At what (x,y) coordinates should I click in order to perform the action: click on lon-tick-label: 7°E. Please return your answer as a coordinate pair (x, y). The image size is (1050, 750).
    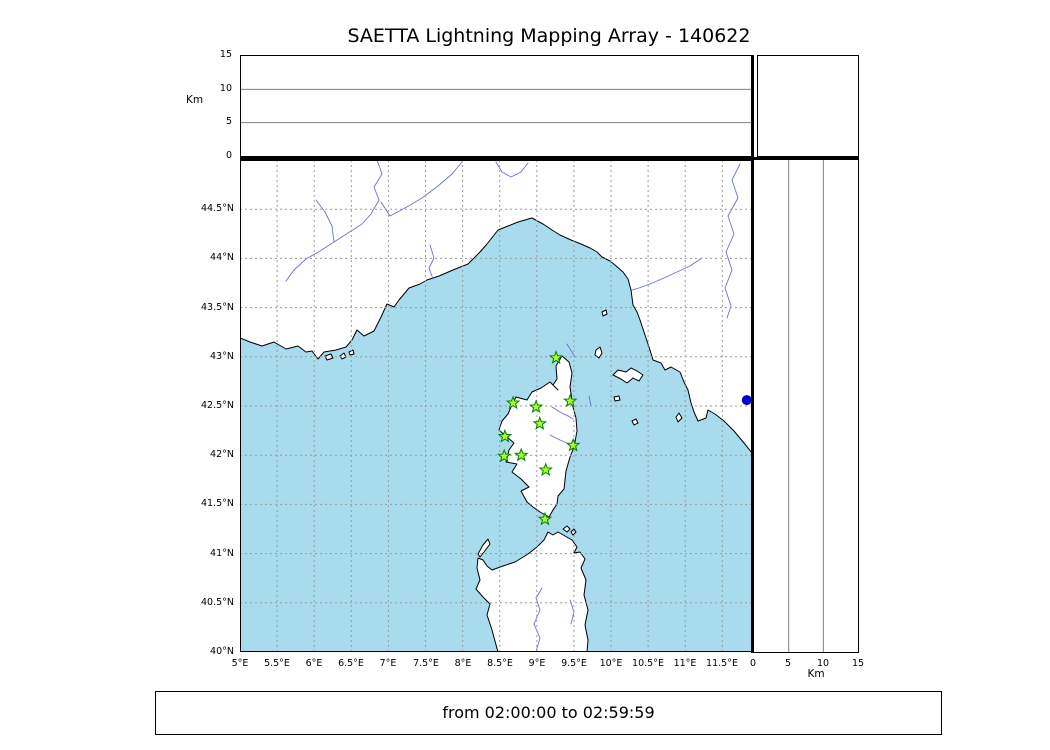
    Looking at the image, I should click on (388, 663).